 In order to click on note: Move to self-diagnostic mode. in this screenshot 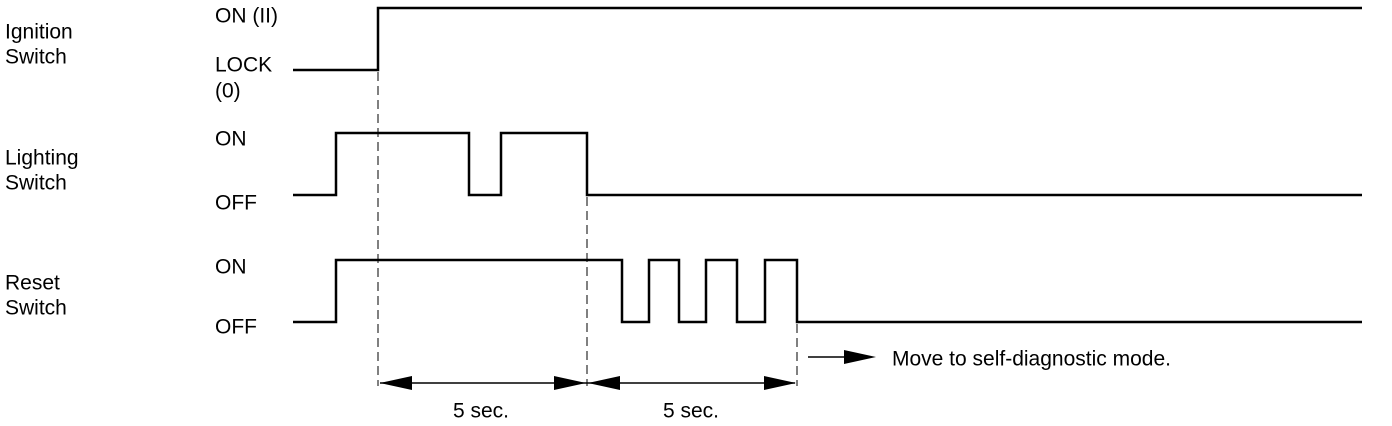, I will do `click(1031, 359)`.